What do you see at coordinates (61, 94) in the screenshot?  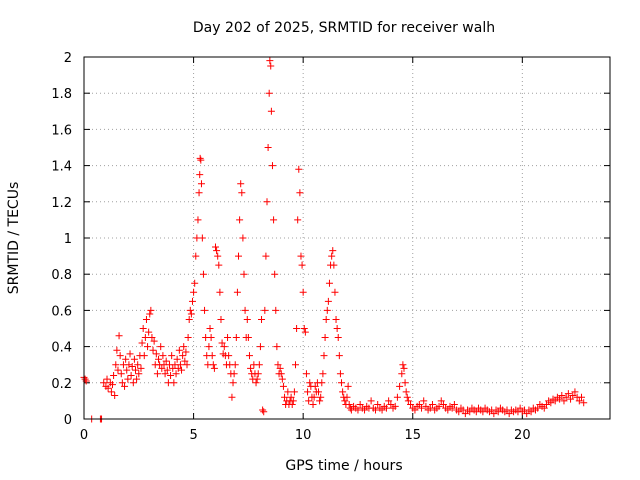 I see `y-tick-label: 1.8` at bounding box center [61, 94].